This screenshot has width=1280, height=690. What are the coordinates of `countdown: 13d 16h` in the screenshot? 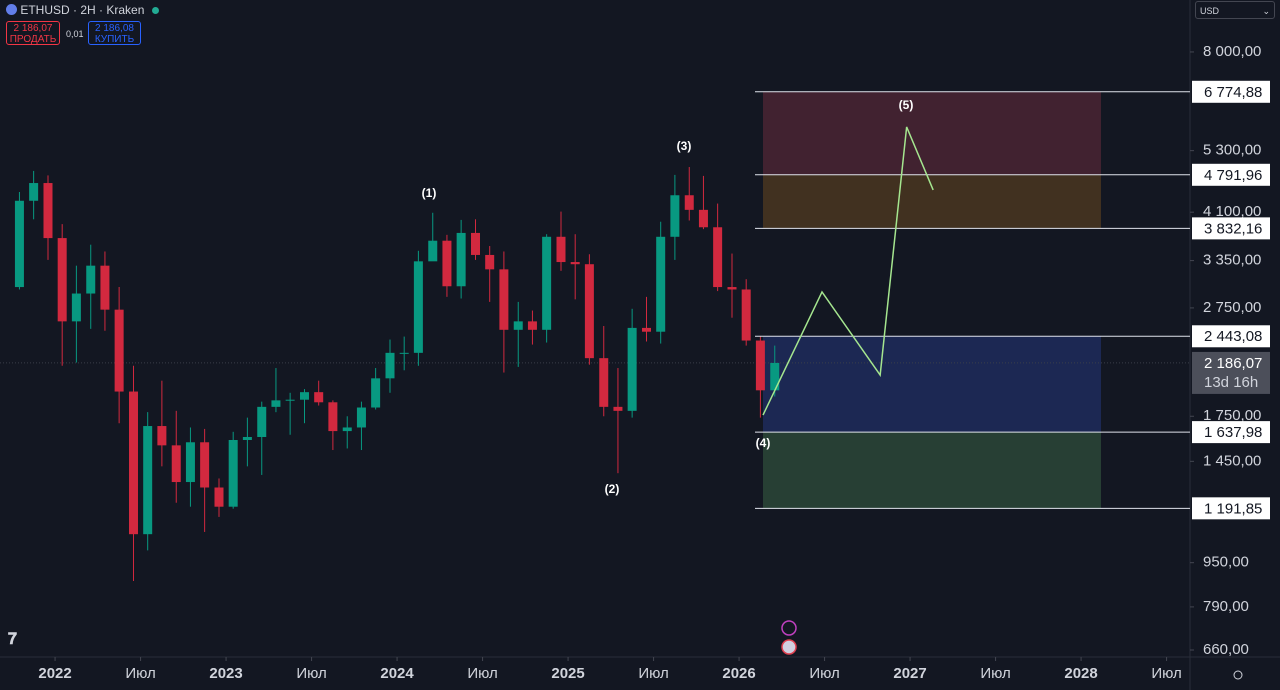 It's located at (1231, 382).